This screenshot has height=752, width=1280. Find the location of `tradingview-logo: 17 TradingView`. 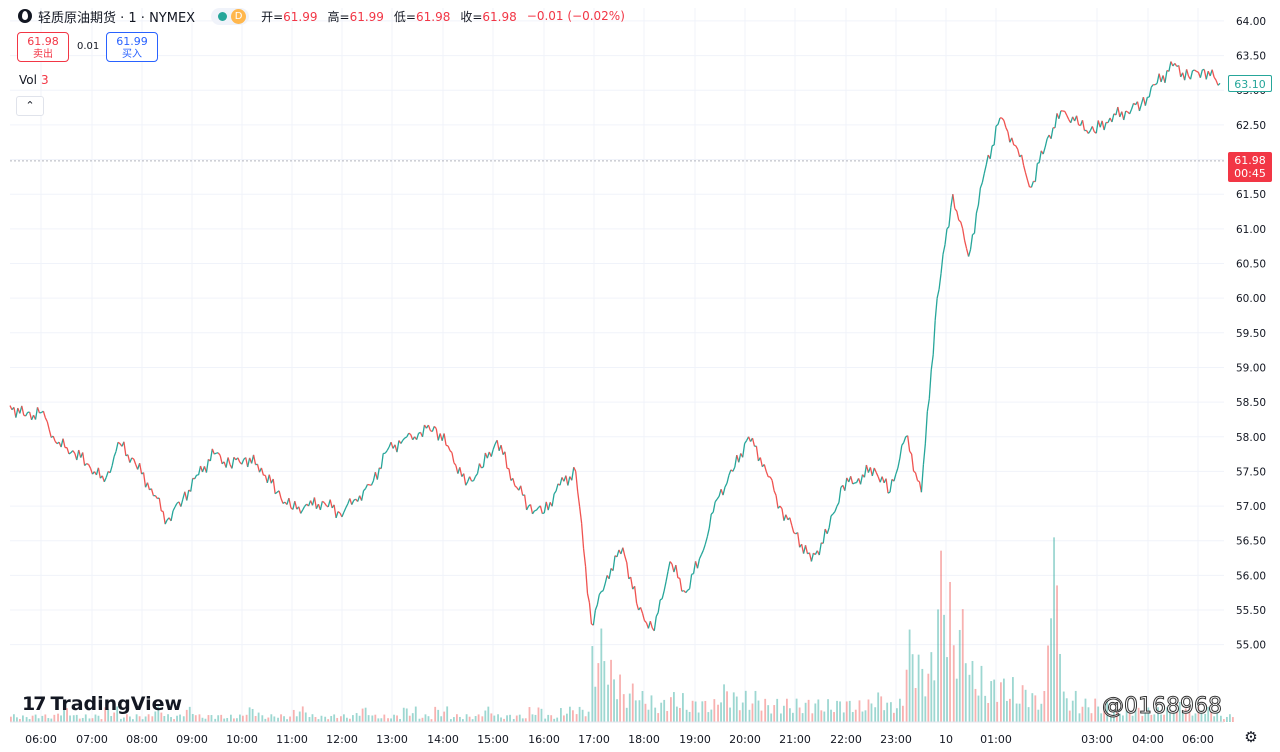

tradingview-logo: 17 TradingView is located at coordinates (102, 704).